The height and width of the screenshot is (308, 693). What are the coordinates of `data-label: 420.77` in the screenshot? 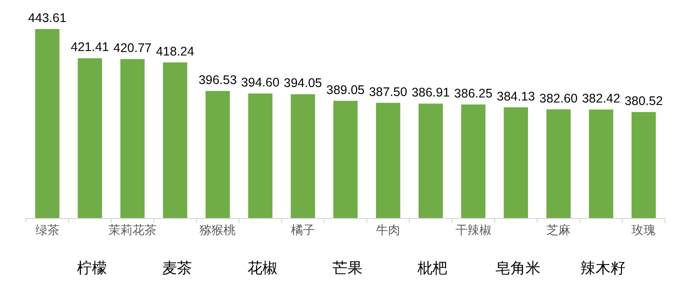 It's located at (132, 48).